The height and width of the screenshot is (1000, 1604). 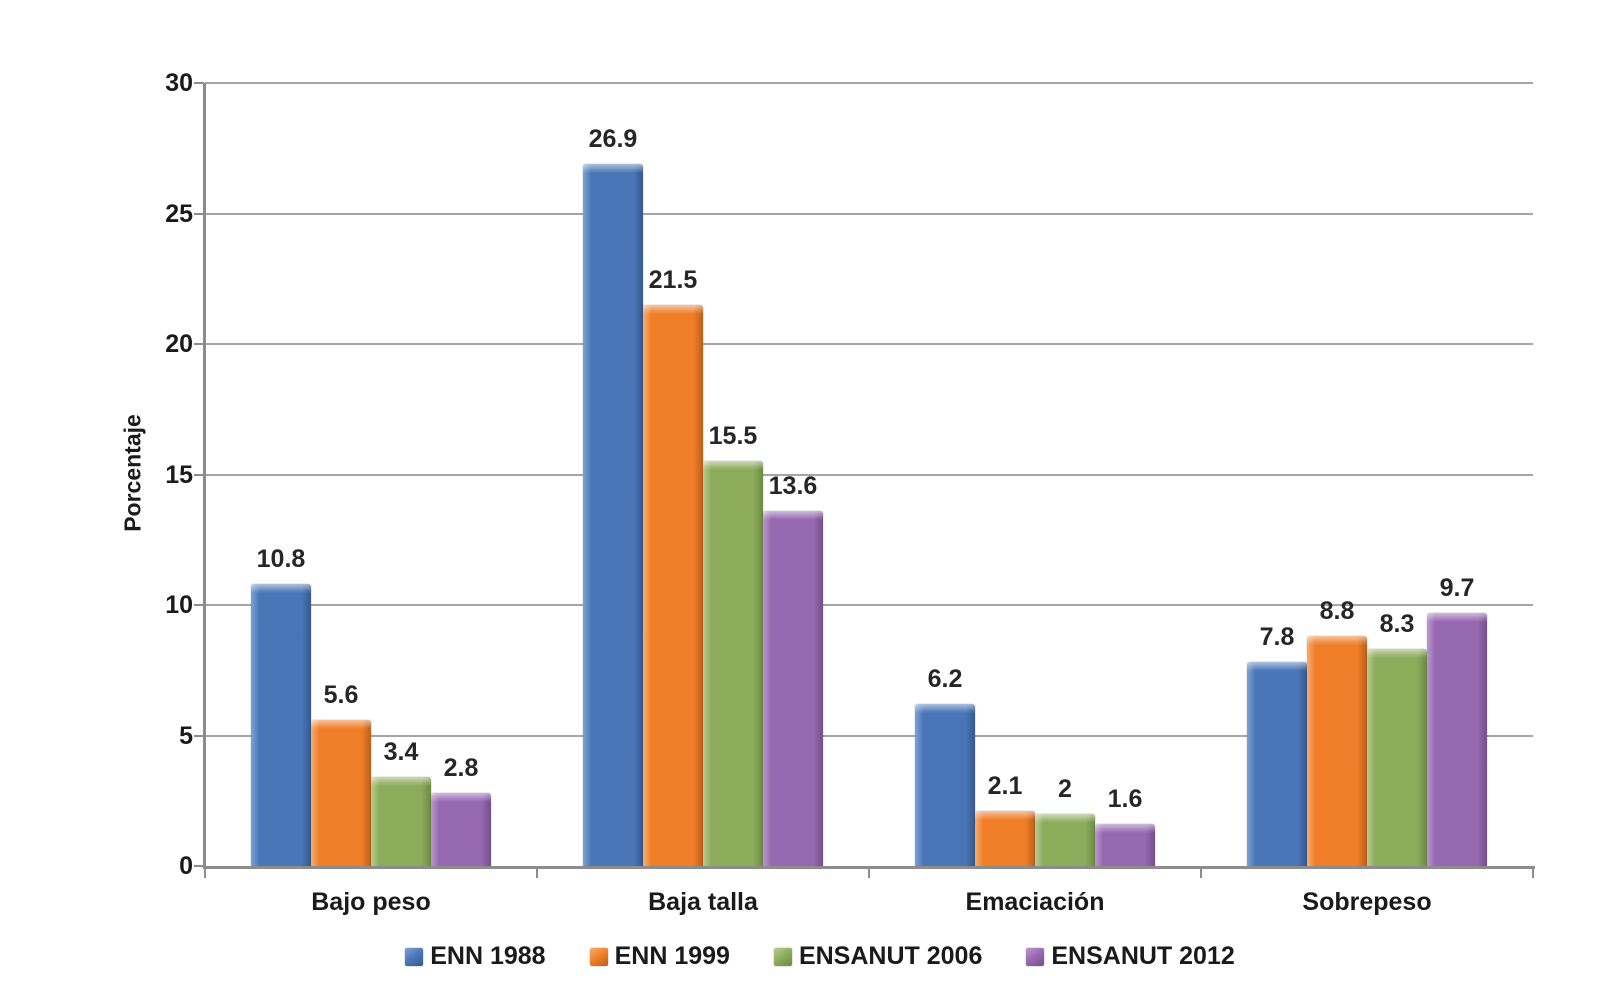 I want to click on bar-sobrepeso-ensanut-2006, so click(x=1397, y=757).